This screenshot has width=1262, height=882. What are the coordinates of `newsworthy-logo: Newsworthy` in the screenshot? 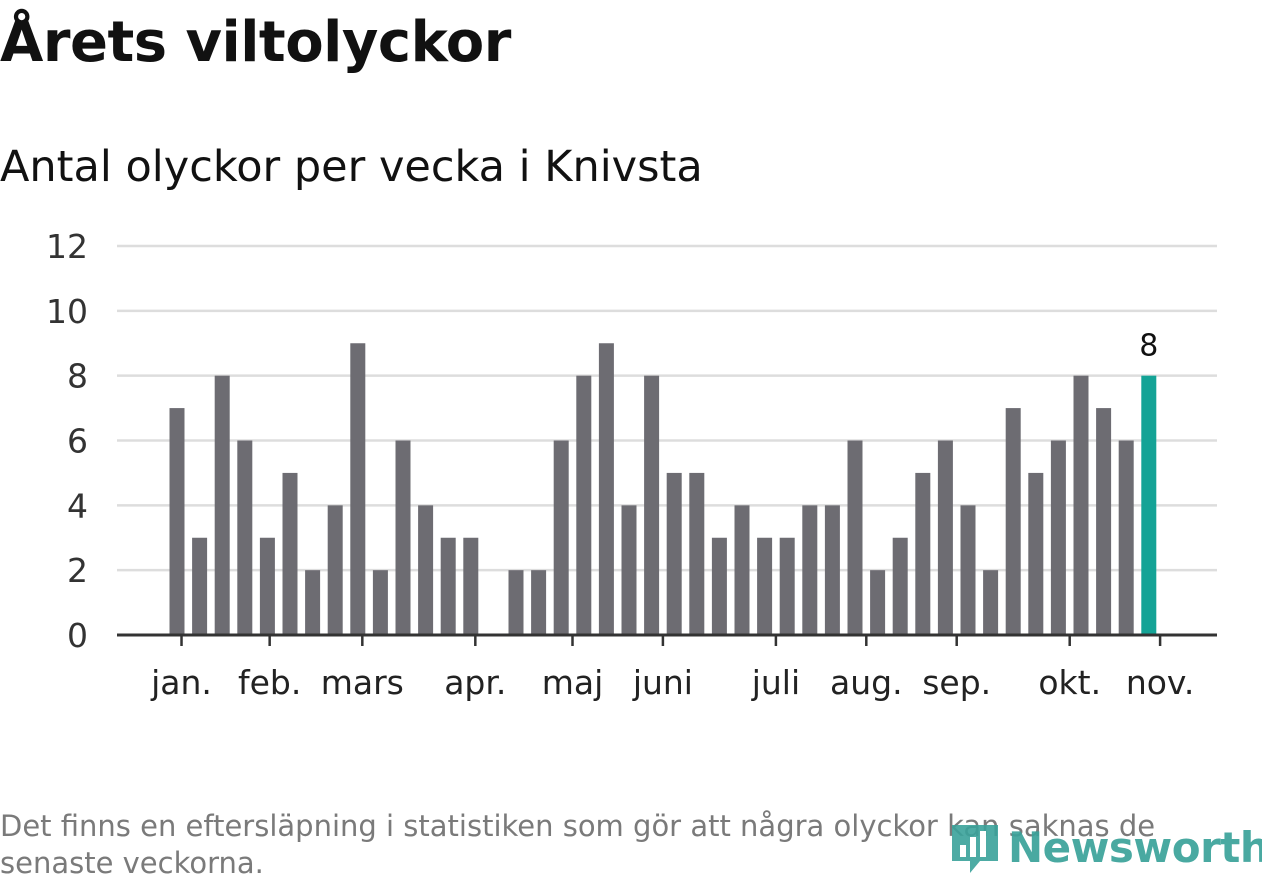 It's located at (1106, 847).